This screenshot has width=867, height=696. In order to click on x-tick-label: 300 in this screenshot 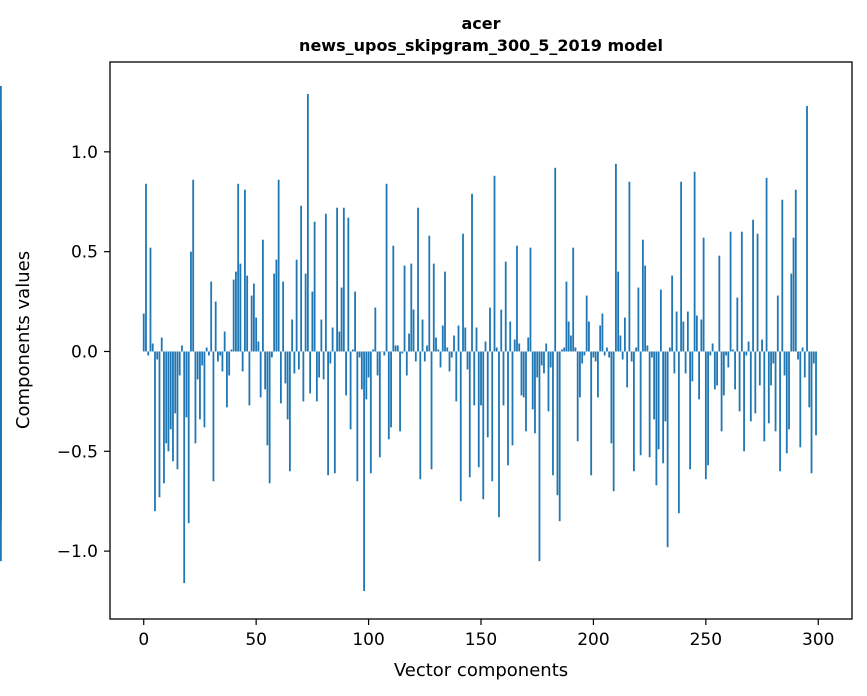, I will do `click(818, 640)`.